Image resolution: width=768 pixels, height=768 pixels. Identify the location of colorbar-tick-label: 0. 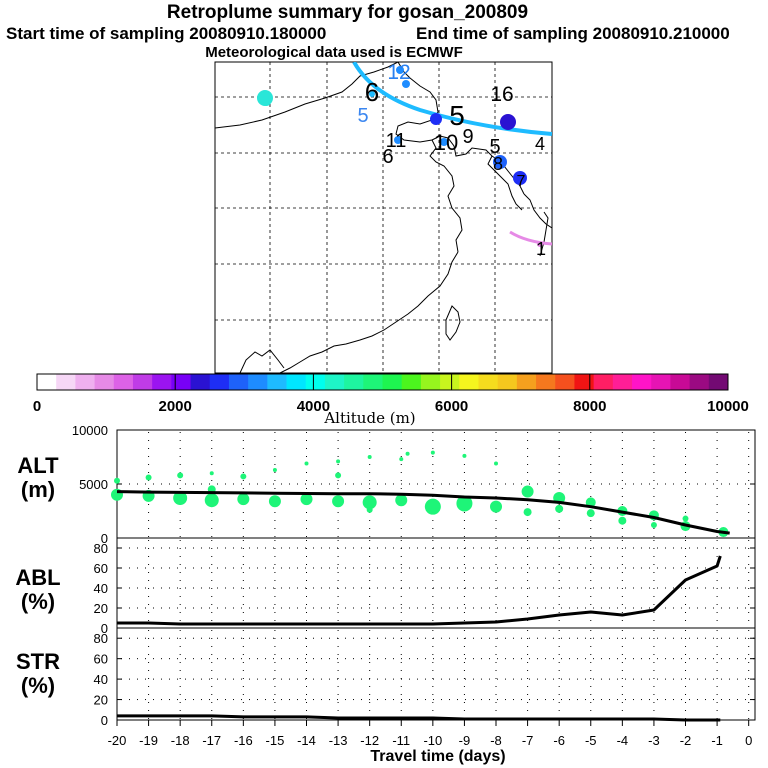
(37, 406).